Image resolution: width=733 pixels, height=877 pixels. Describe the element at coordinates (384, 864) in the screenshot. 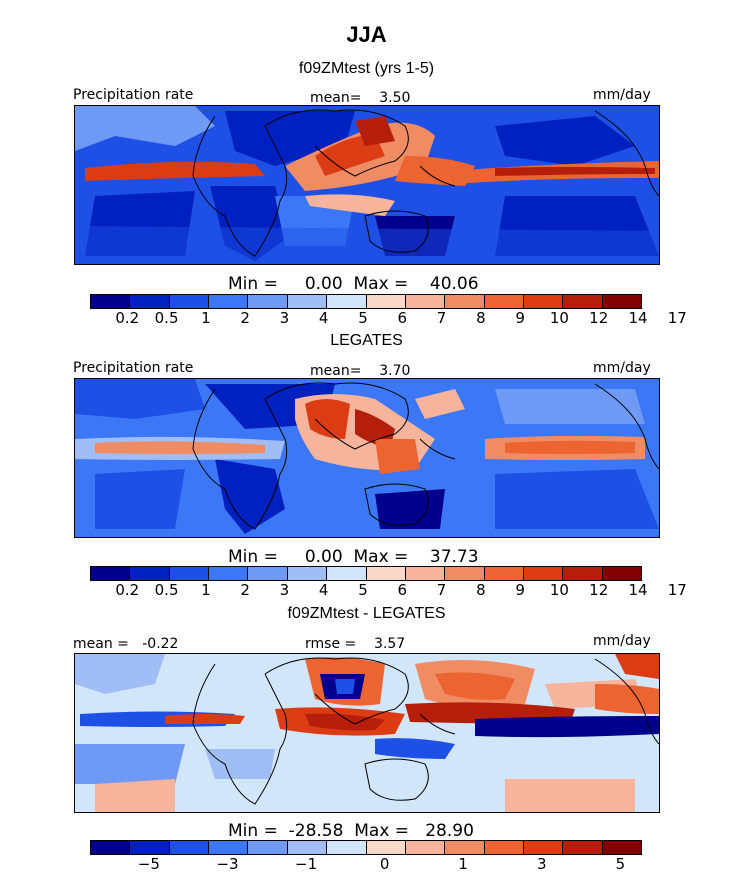

I see `colorbar-tick-label: 0` at that location.